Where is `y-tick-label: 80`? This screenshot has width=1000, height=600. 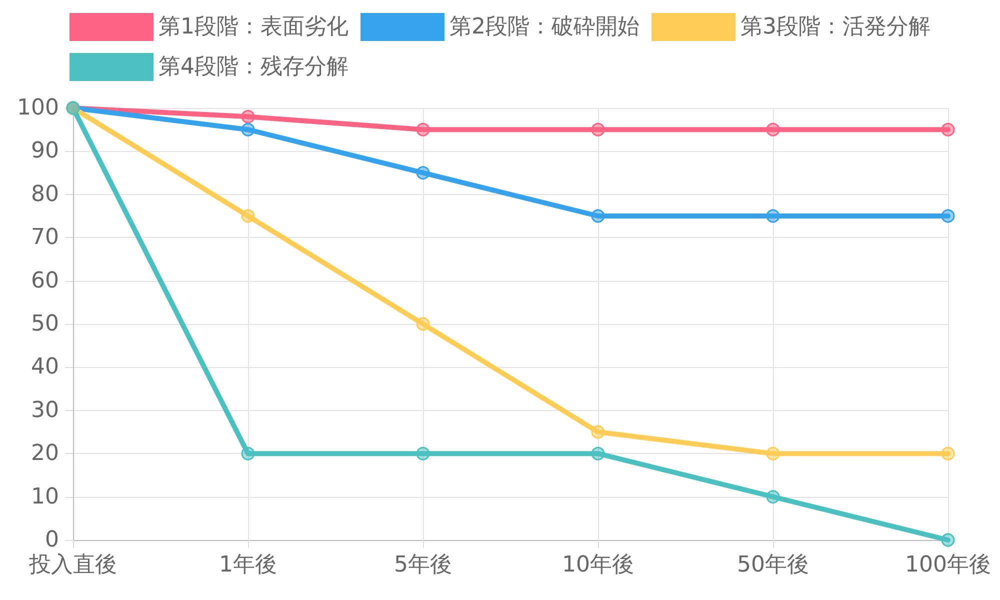 y-tick-label: 80 is located at coordinates (45, 194).